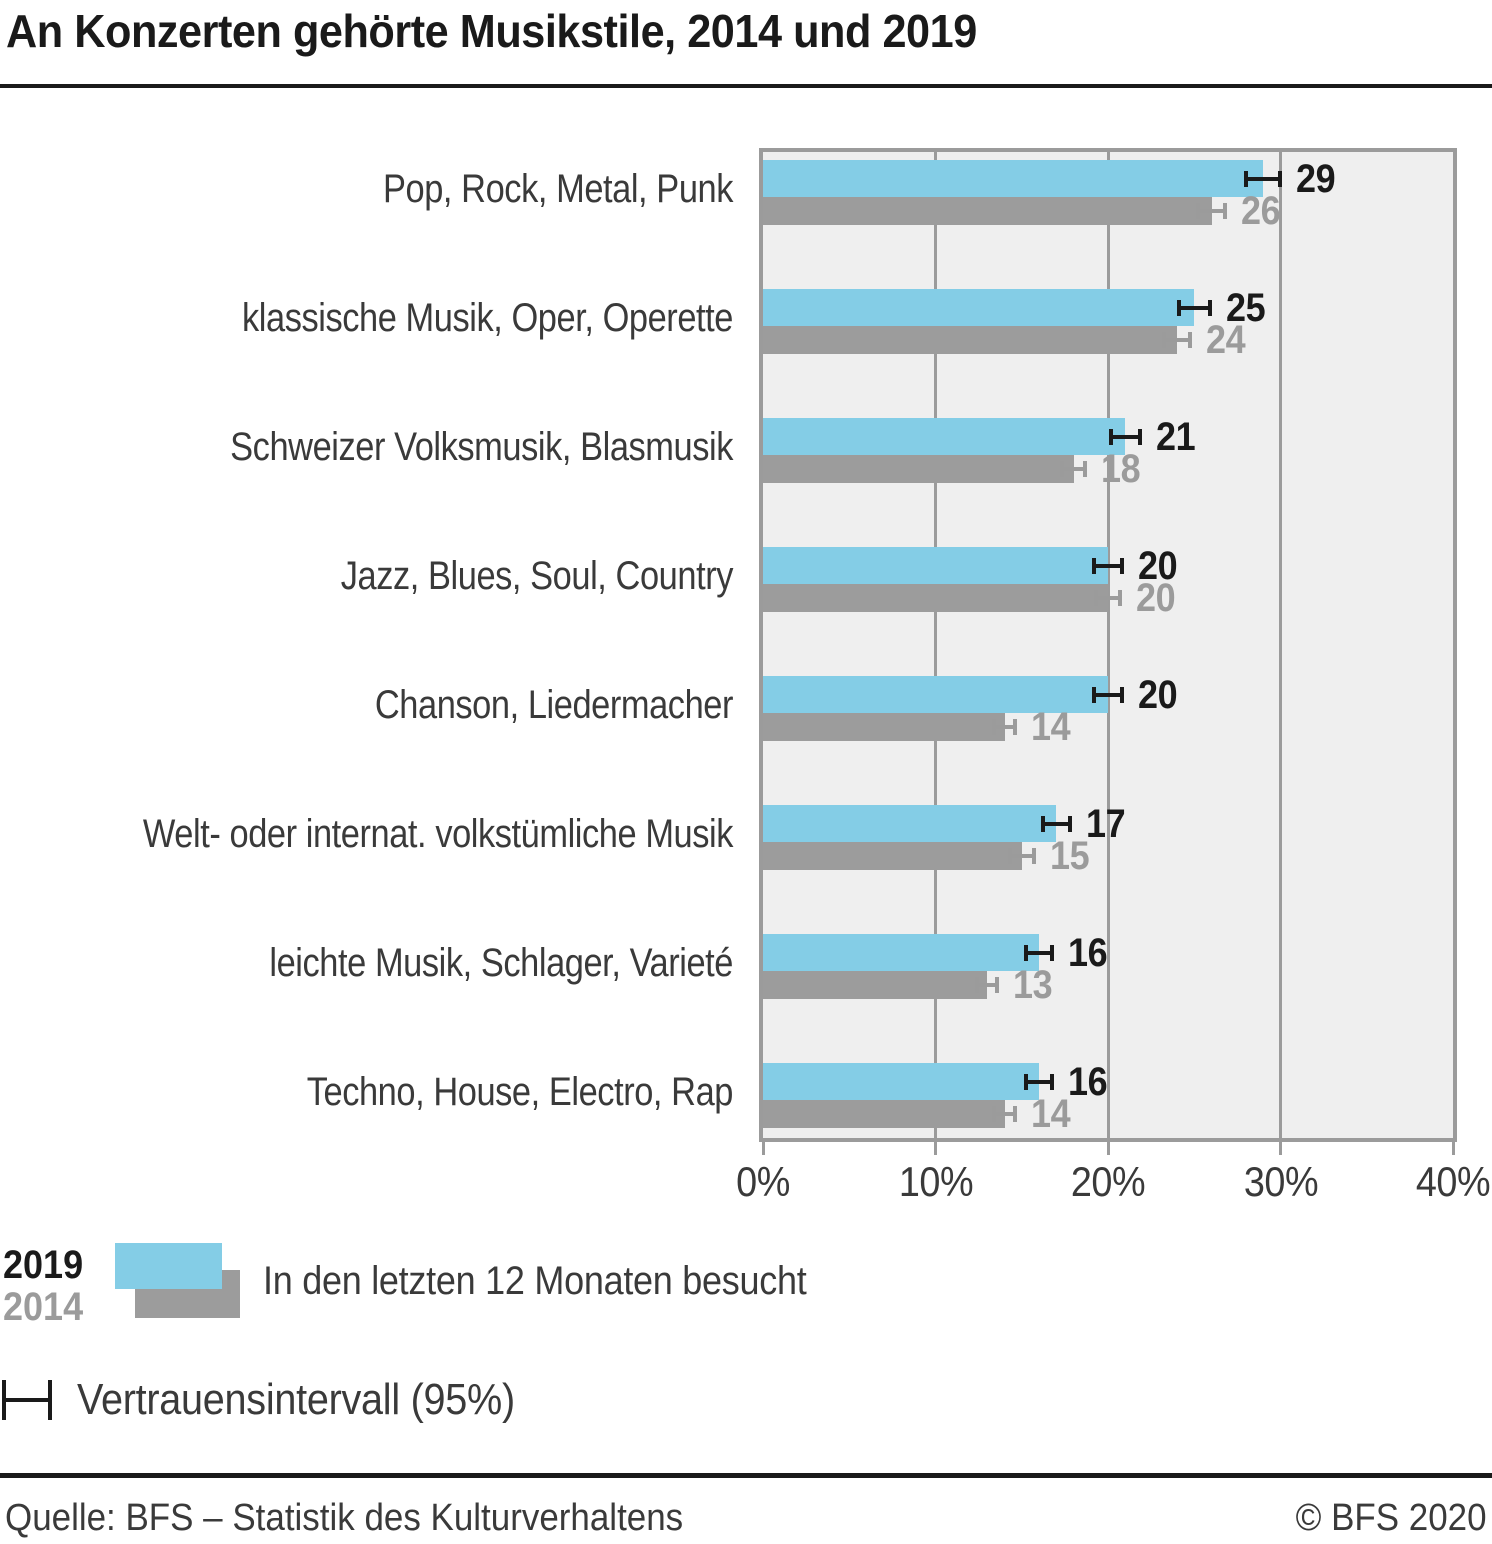 Image resolution: width=1492 pixels, height=1544 pixels. Describe the element at coordinates (935, 1181) in the screenshot. I see `axis-tick-label: 10%` at that location.